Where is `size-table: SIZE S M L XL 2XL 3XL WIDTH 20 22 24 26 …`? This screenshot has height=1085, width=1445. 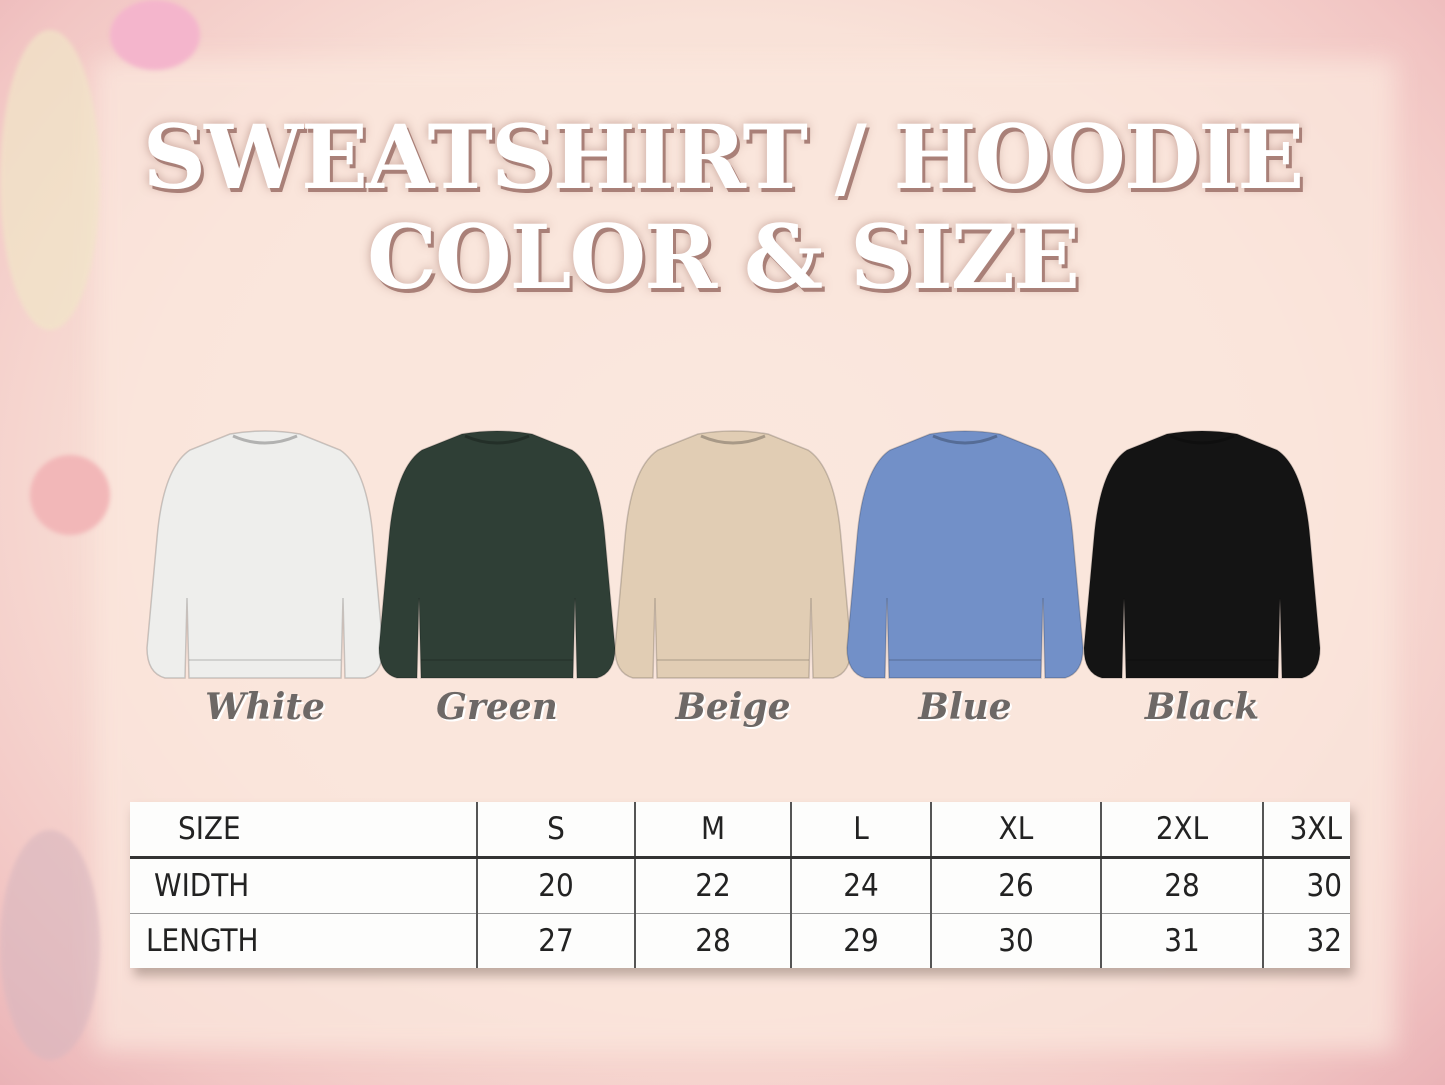
size-table: SIZE S M L XL 2XL 3XL WIDTH 20 22 24 26 … is located at coordinates (740, 885).